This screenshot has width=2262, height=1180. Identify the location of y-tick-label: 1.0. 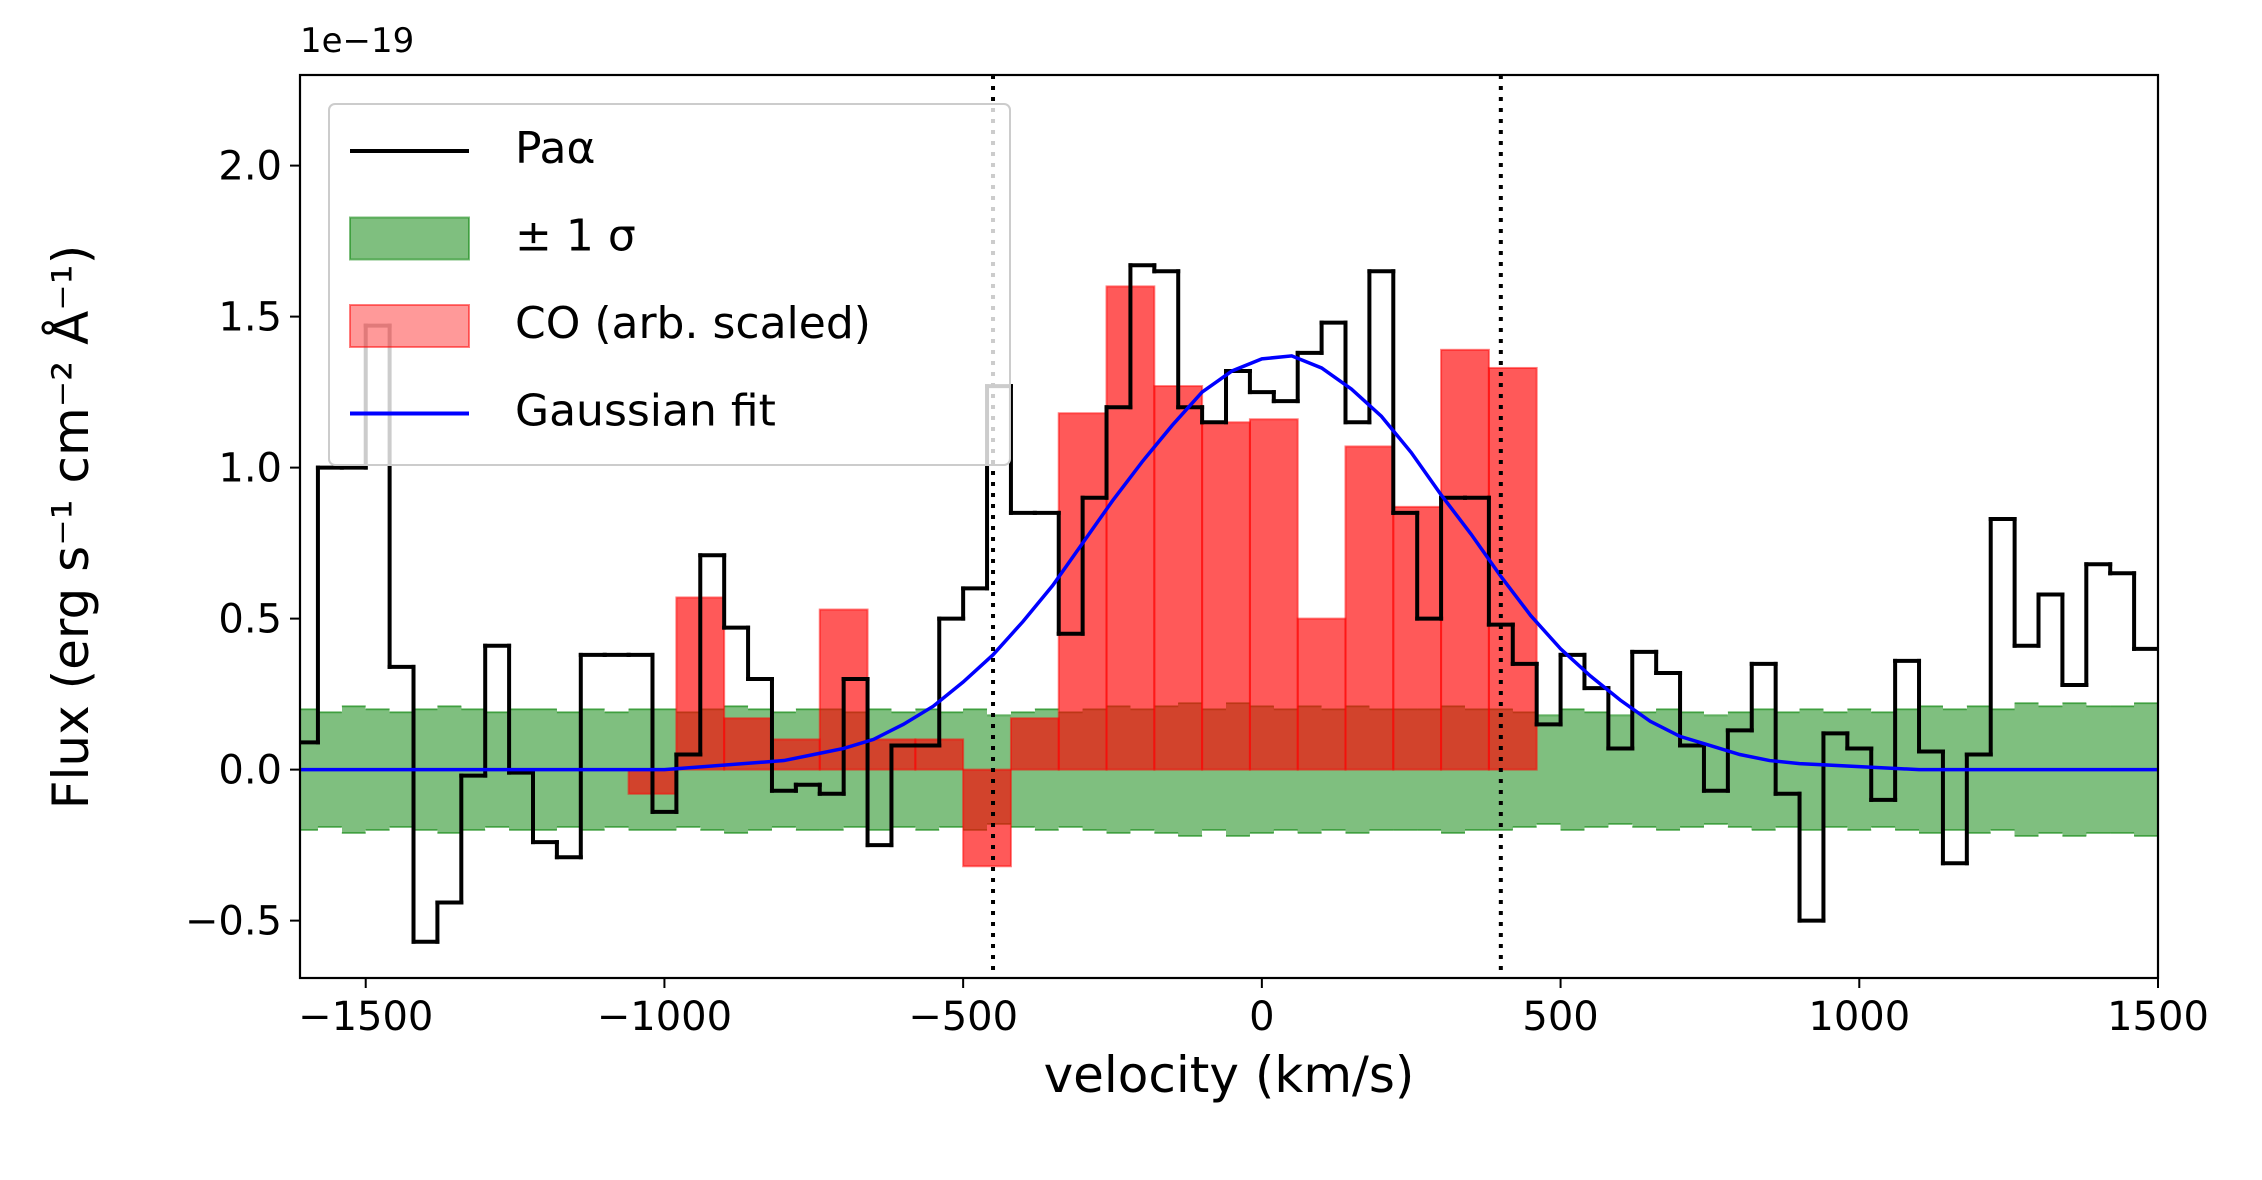
(250, 469).